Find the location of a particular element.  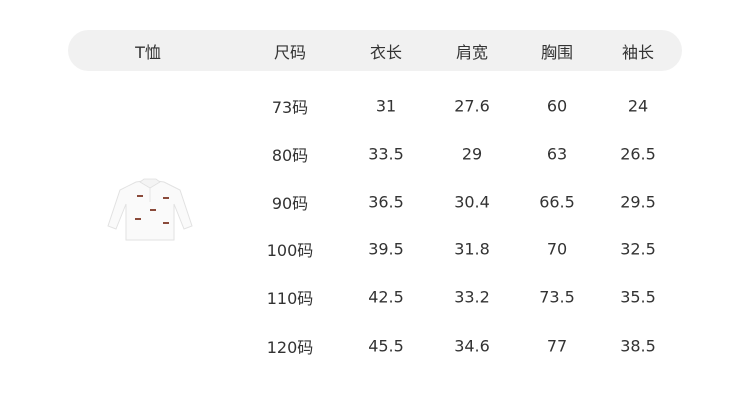

table-cell: 38.5 is located at coordinates (638, 346).